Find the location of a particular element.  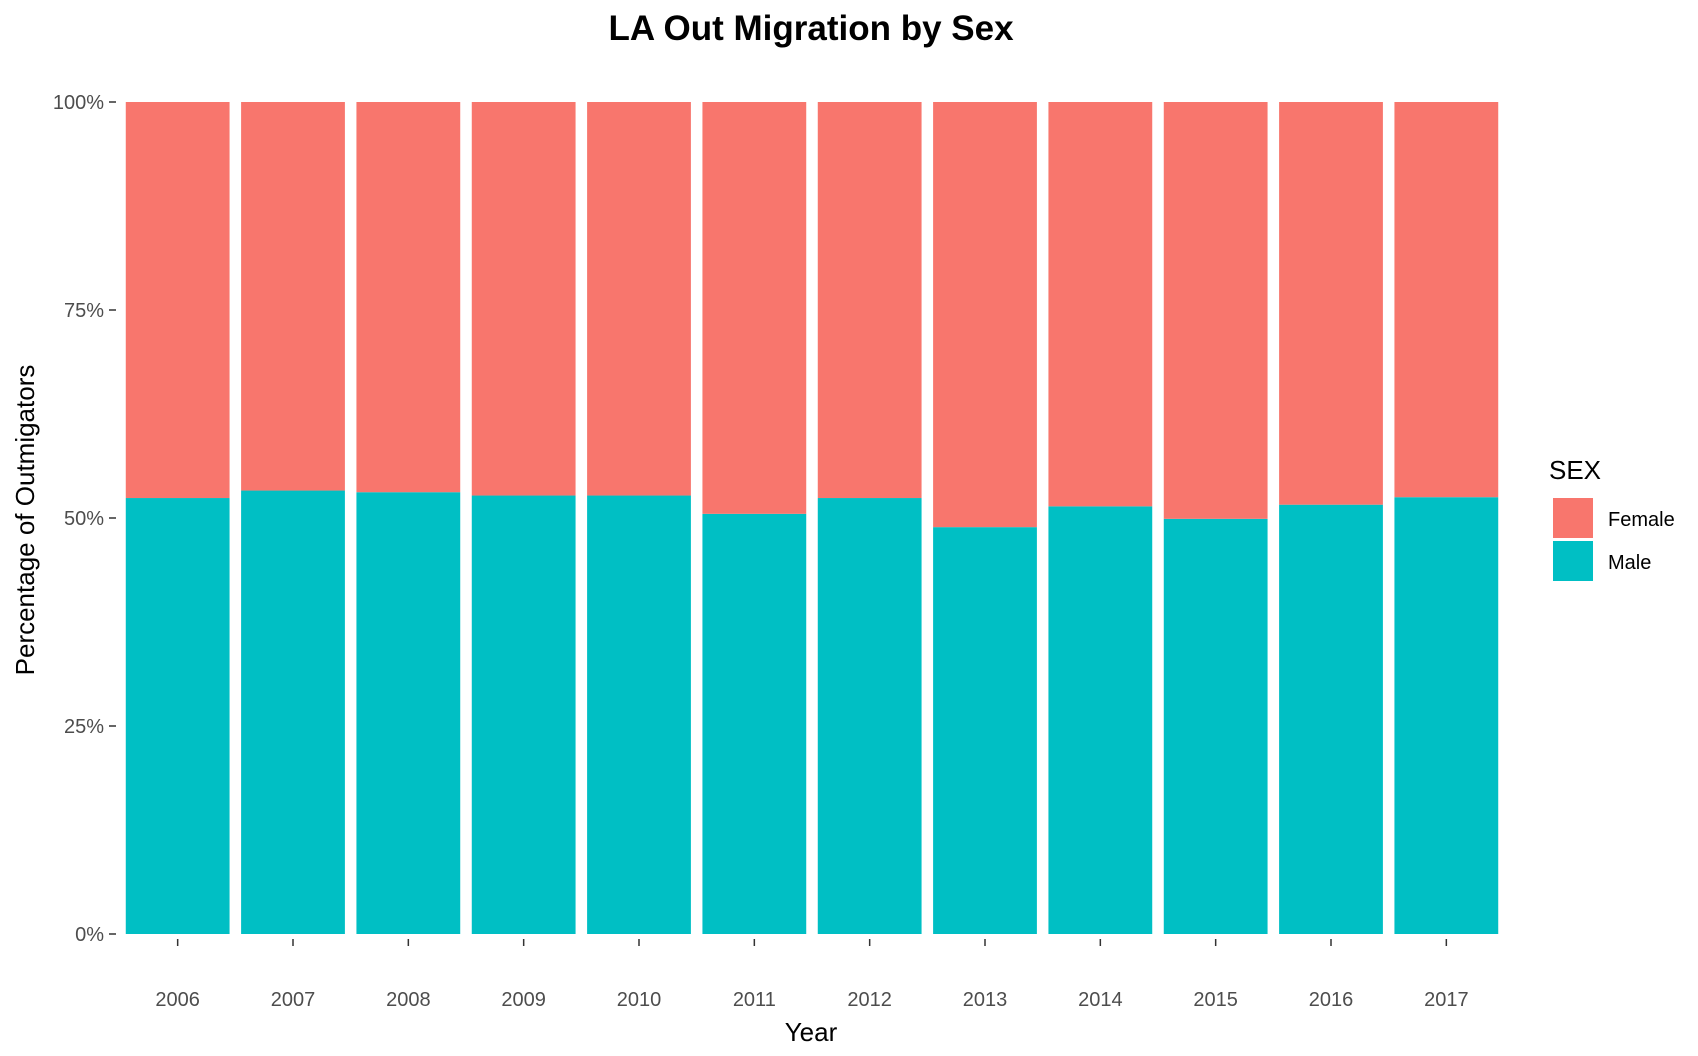

legend-label-male: Male is located at coordinates (1629, 563).